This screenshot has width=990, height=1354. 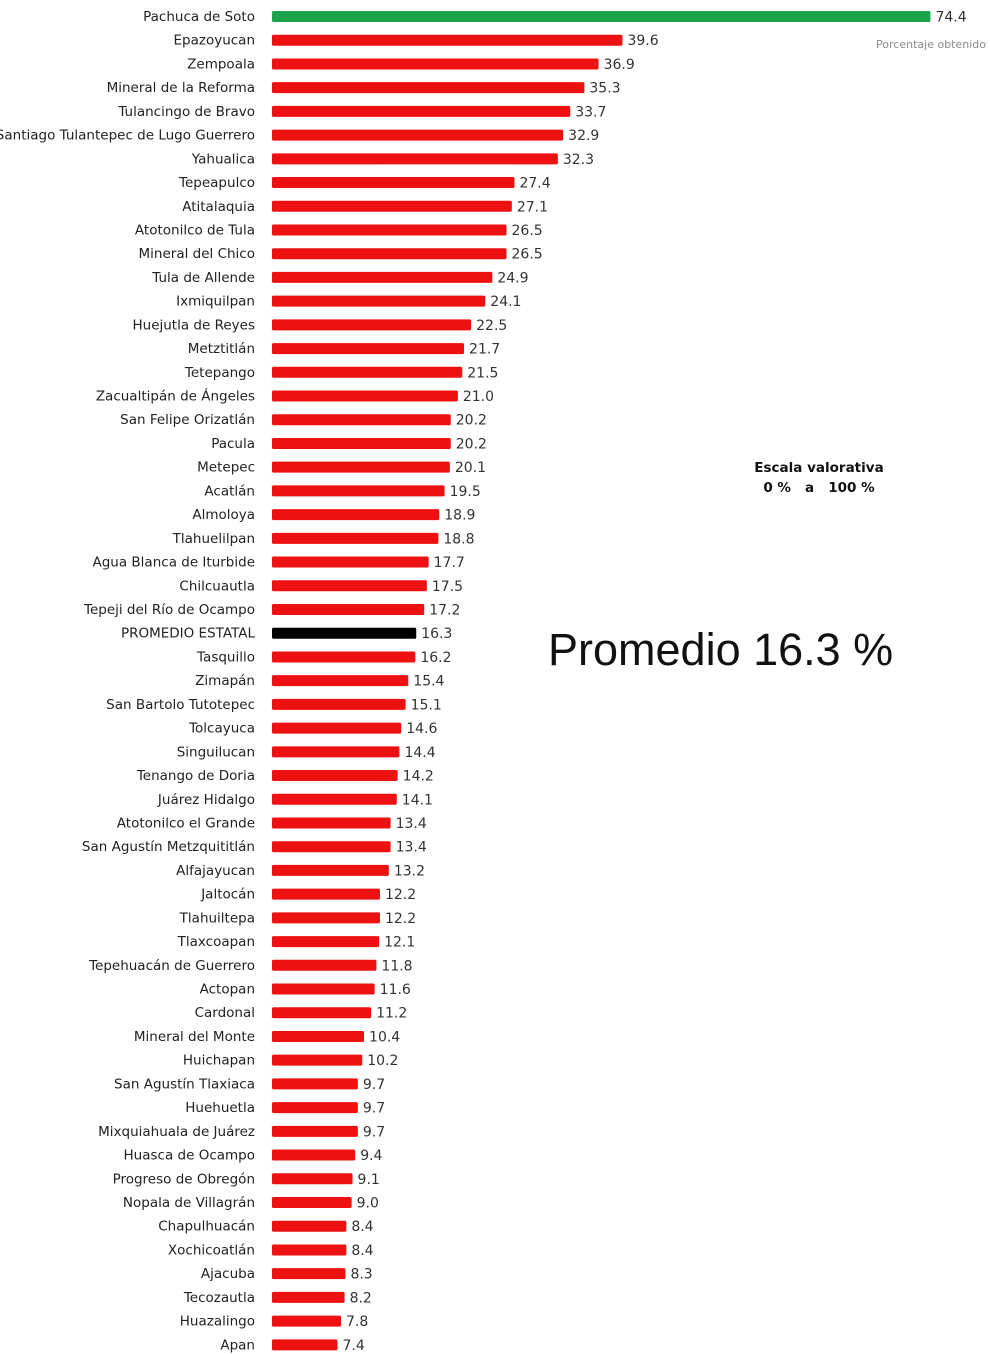 I want to click on value-label: 26.5, so click(x=527, y=255).